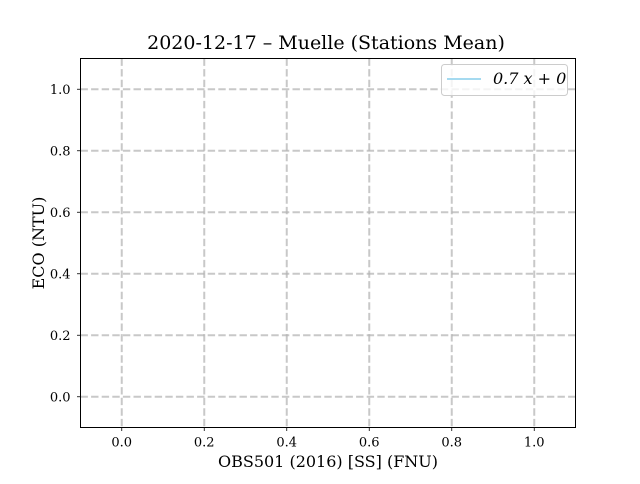  What do you see at coordinates (65, 244) in the screenshot?
I see `y-axis-ticks: 0.0 0.2 0.4 0.6 0.8 1.0` at bounding box center [65, 244].